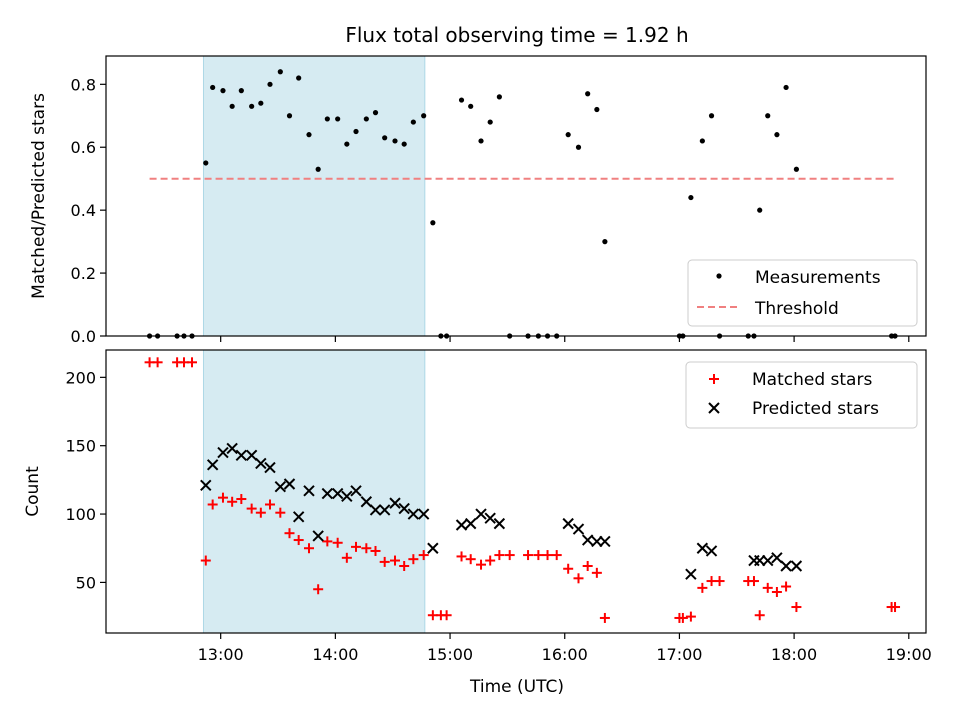 This screenshot has height=720, width=960. What do you see at coordinates (83, 336) in the screenshot?
I see `top-y-tick-label: 0.0` at bounding box center [83, 336].